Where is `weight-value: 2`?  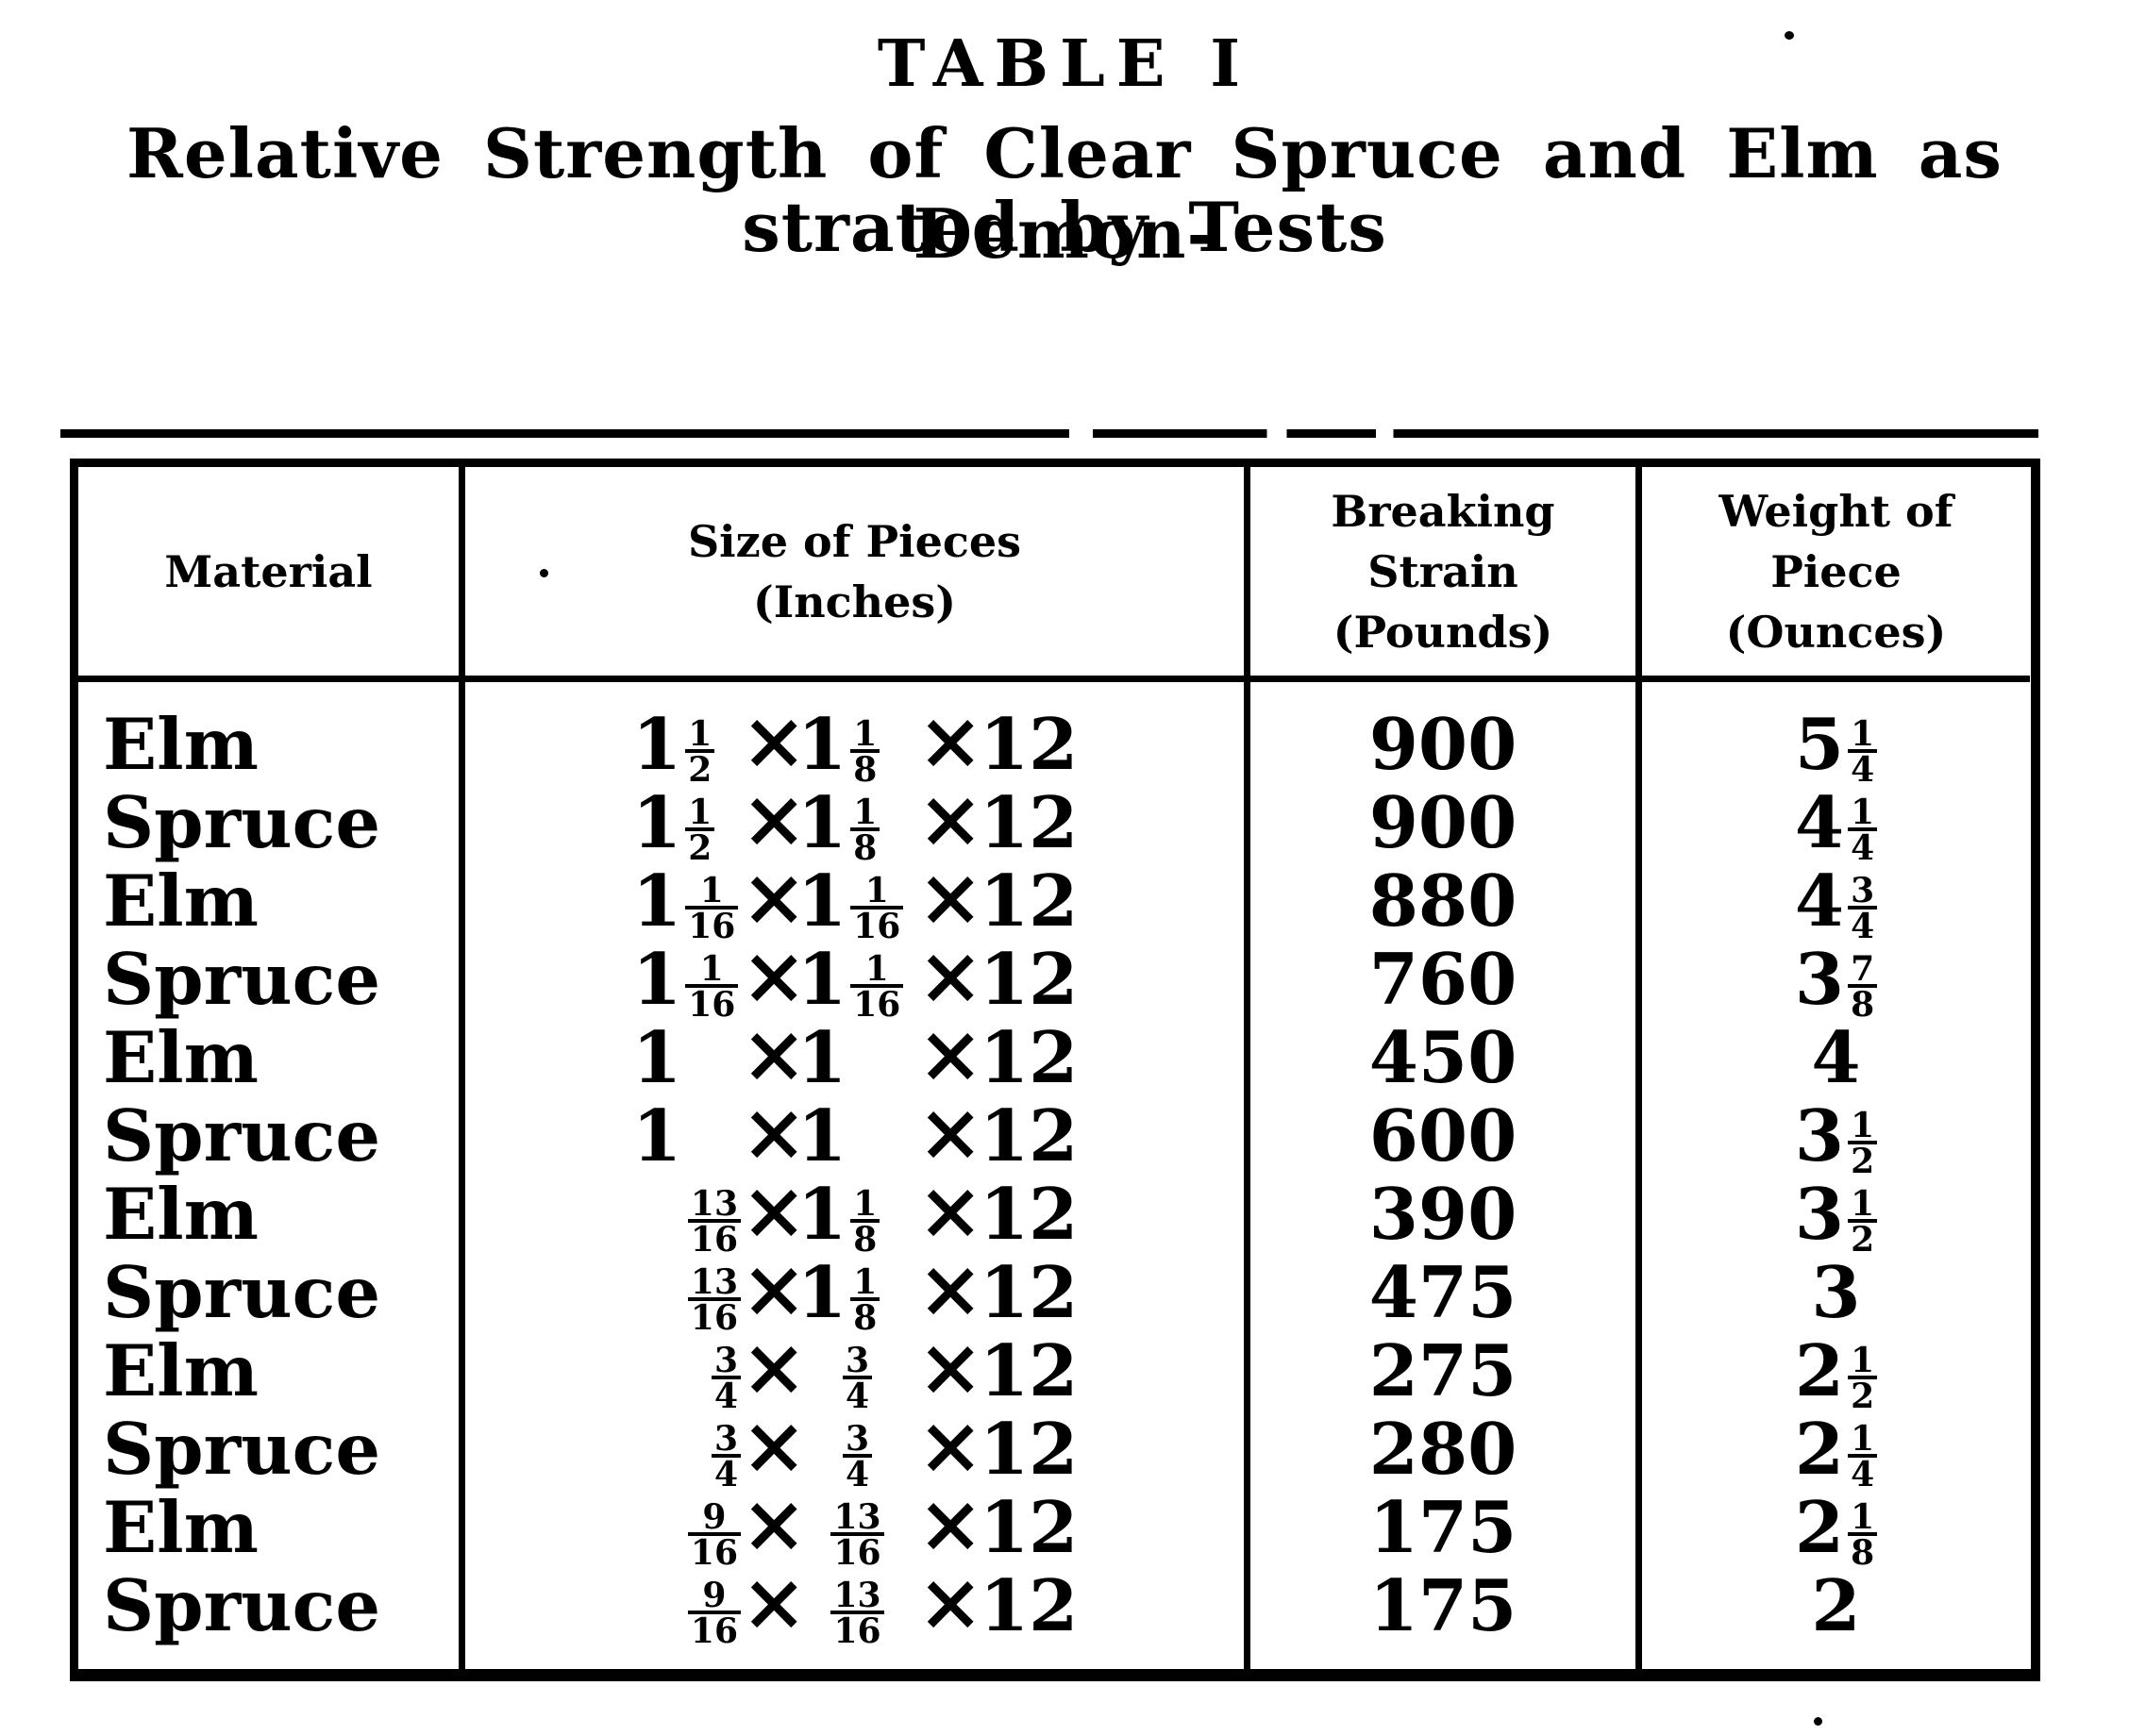 weight-value: 2 is located at coordinates (1835, 1605).